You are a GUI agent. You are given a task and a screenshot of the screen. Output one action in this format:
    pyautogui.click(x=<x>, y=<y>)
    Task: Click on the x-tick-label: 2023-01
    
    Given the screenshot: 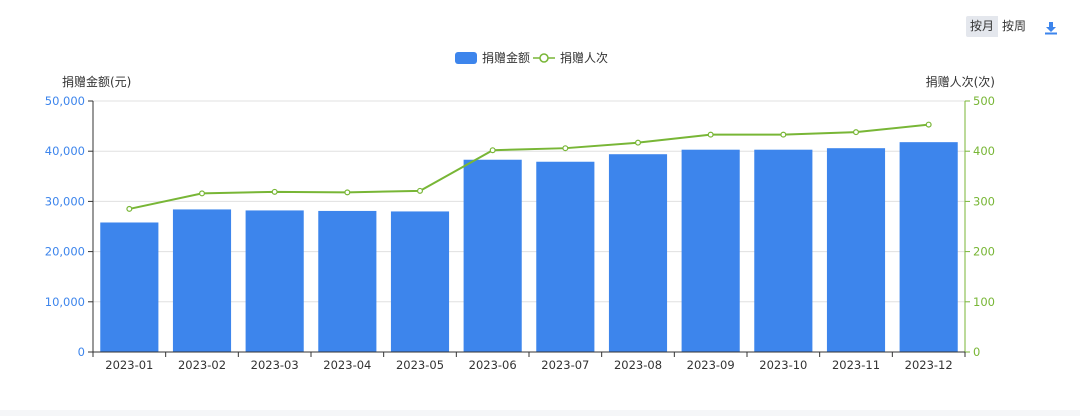 What is the action you would take?
    pyautogui.click(x=129, y=365)
    